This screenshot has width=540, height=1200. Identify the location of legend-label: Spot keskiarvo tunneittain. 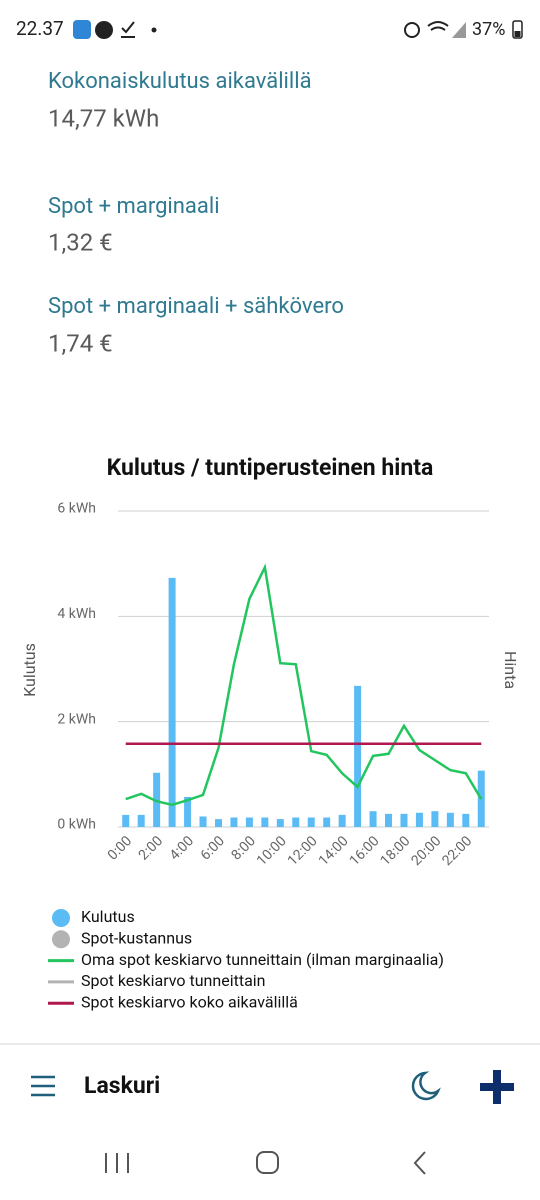
(173, 980).